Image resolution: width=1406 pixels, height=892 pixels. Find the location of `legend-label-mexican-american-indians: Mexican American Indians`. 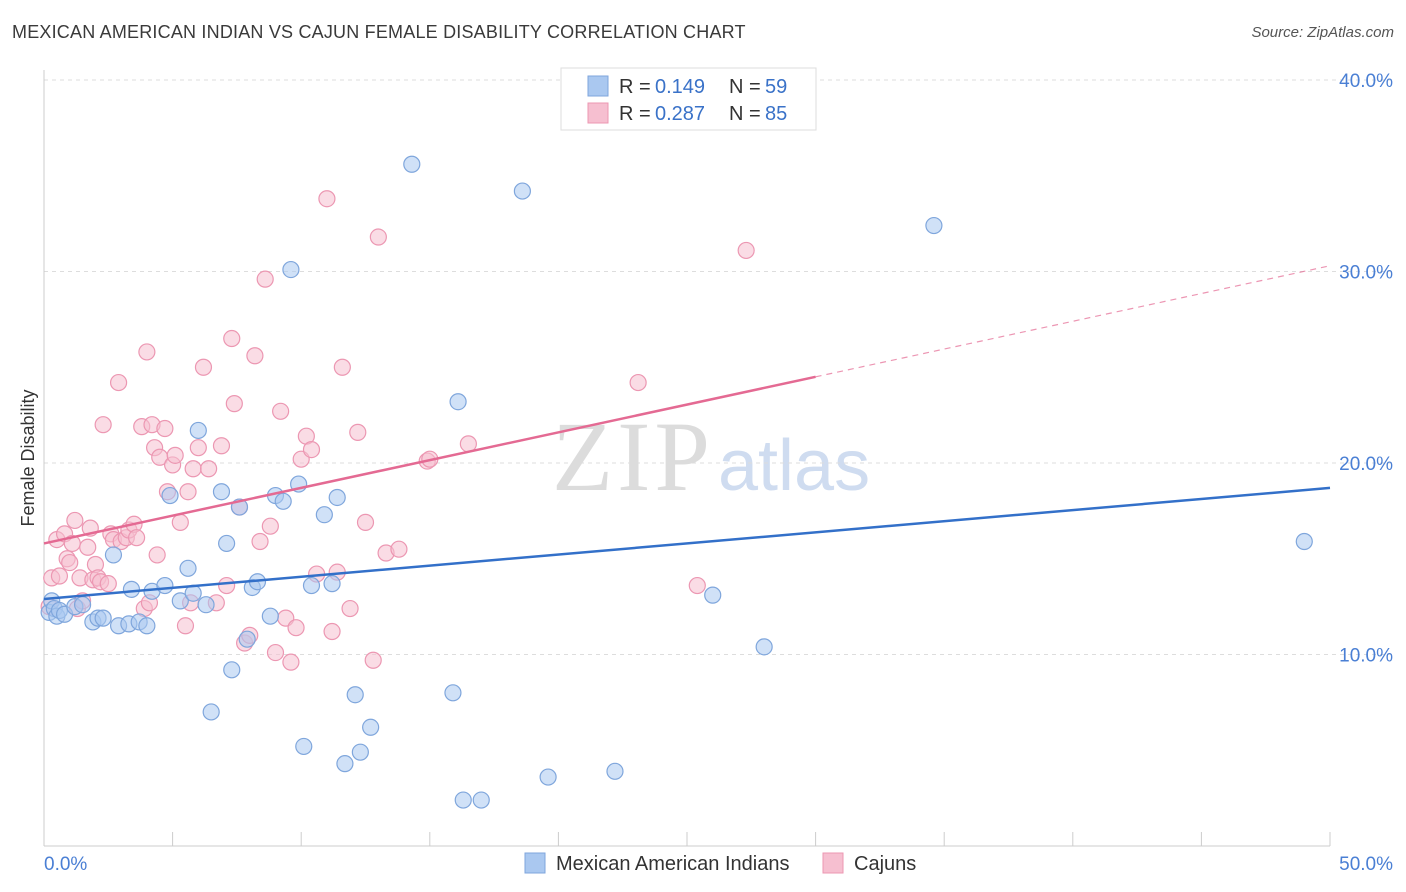

legend-label-mexican-american-indians: Mexican American Indians is located at coordinates (672, 864).